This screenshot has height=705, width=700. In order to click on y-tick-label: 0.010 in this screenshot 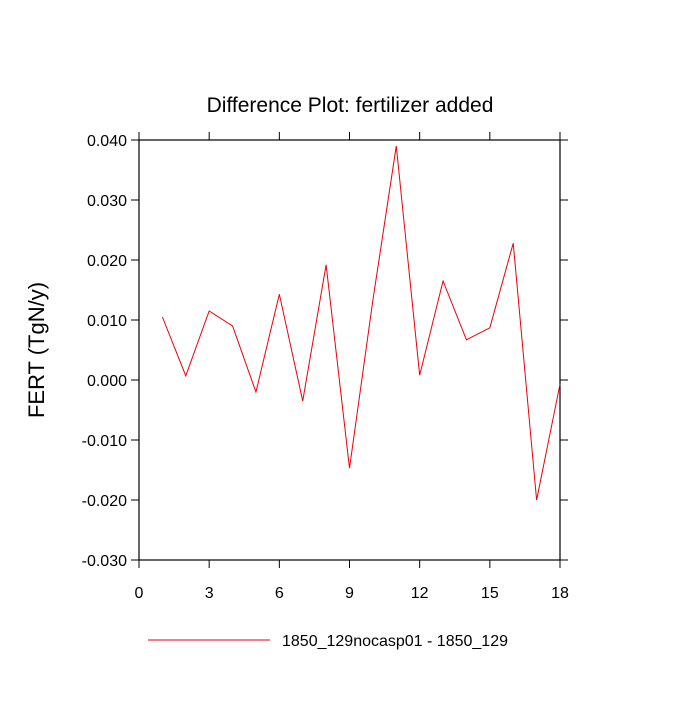, I will do `click(107, 321)`.